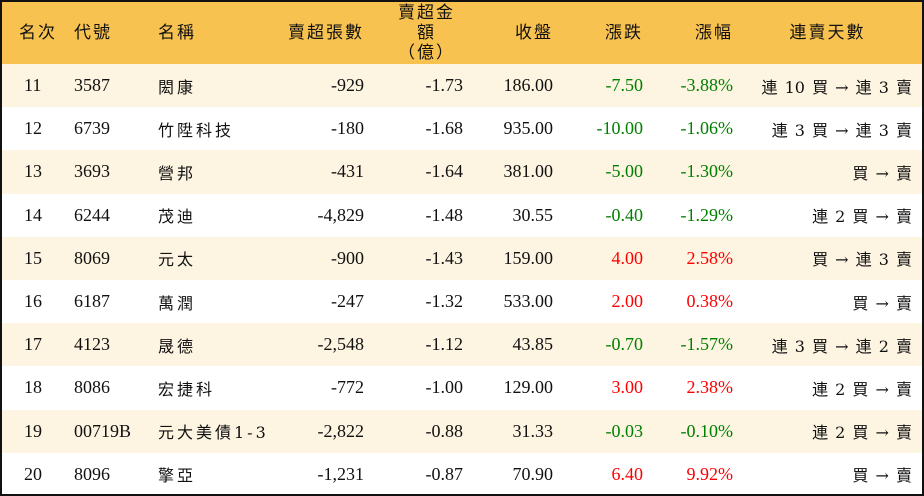 The width and height of the screenshot is (924, 496). What do you see at coordinates (177, 260) in the screenshot?
I see `name-cell: 元太` at bounding box center [177, 260].